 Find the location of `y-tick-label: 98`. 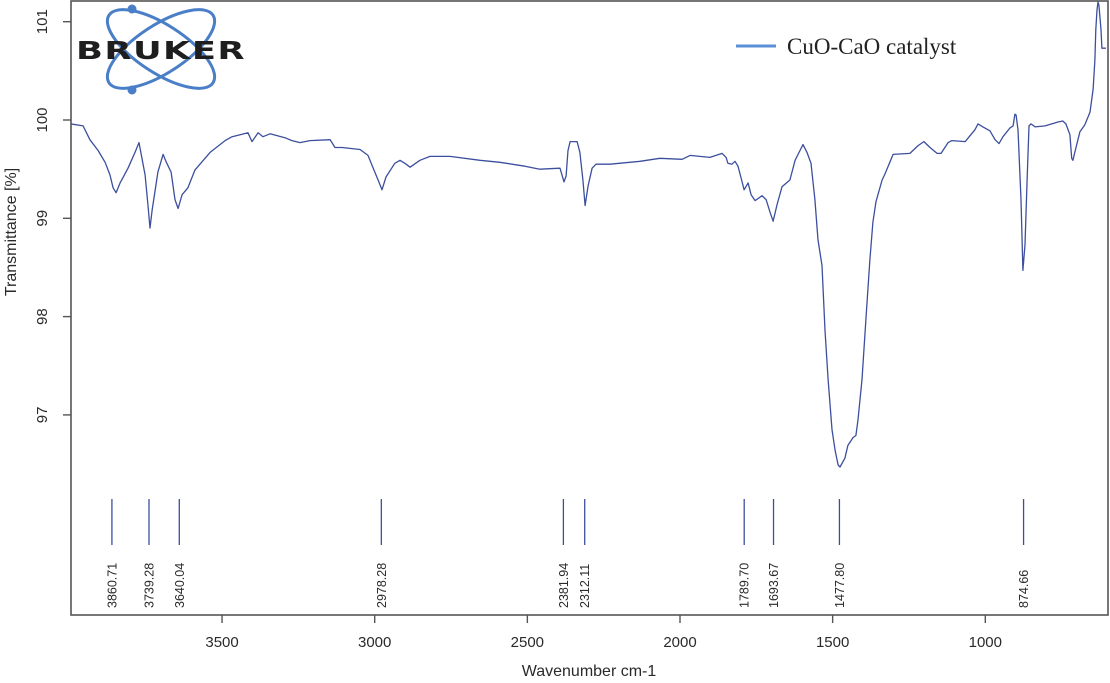

y-tick-label: 98 is located at coordinates (42, 316).